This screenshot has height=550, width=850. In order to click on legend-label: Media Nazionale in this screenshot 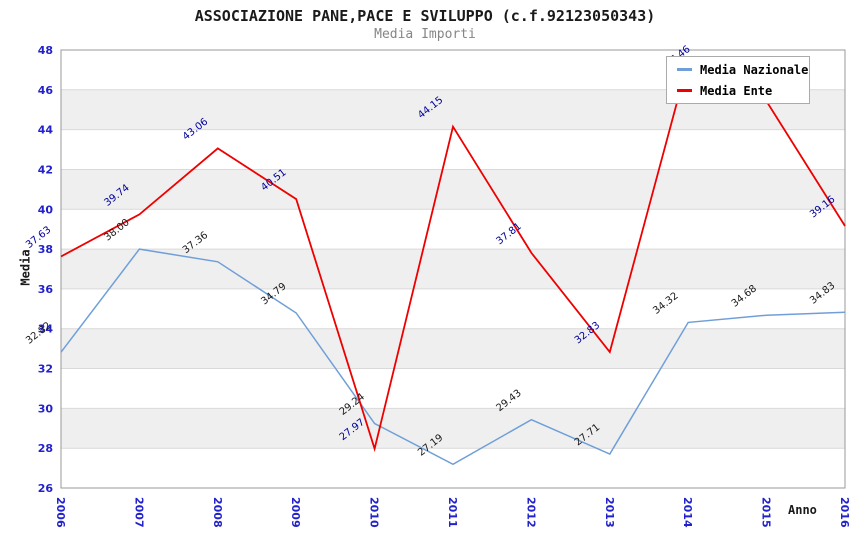, I will do `click(754, 69)`.